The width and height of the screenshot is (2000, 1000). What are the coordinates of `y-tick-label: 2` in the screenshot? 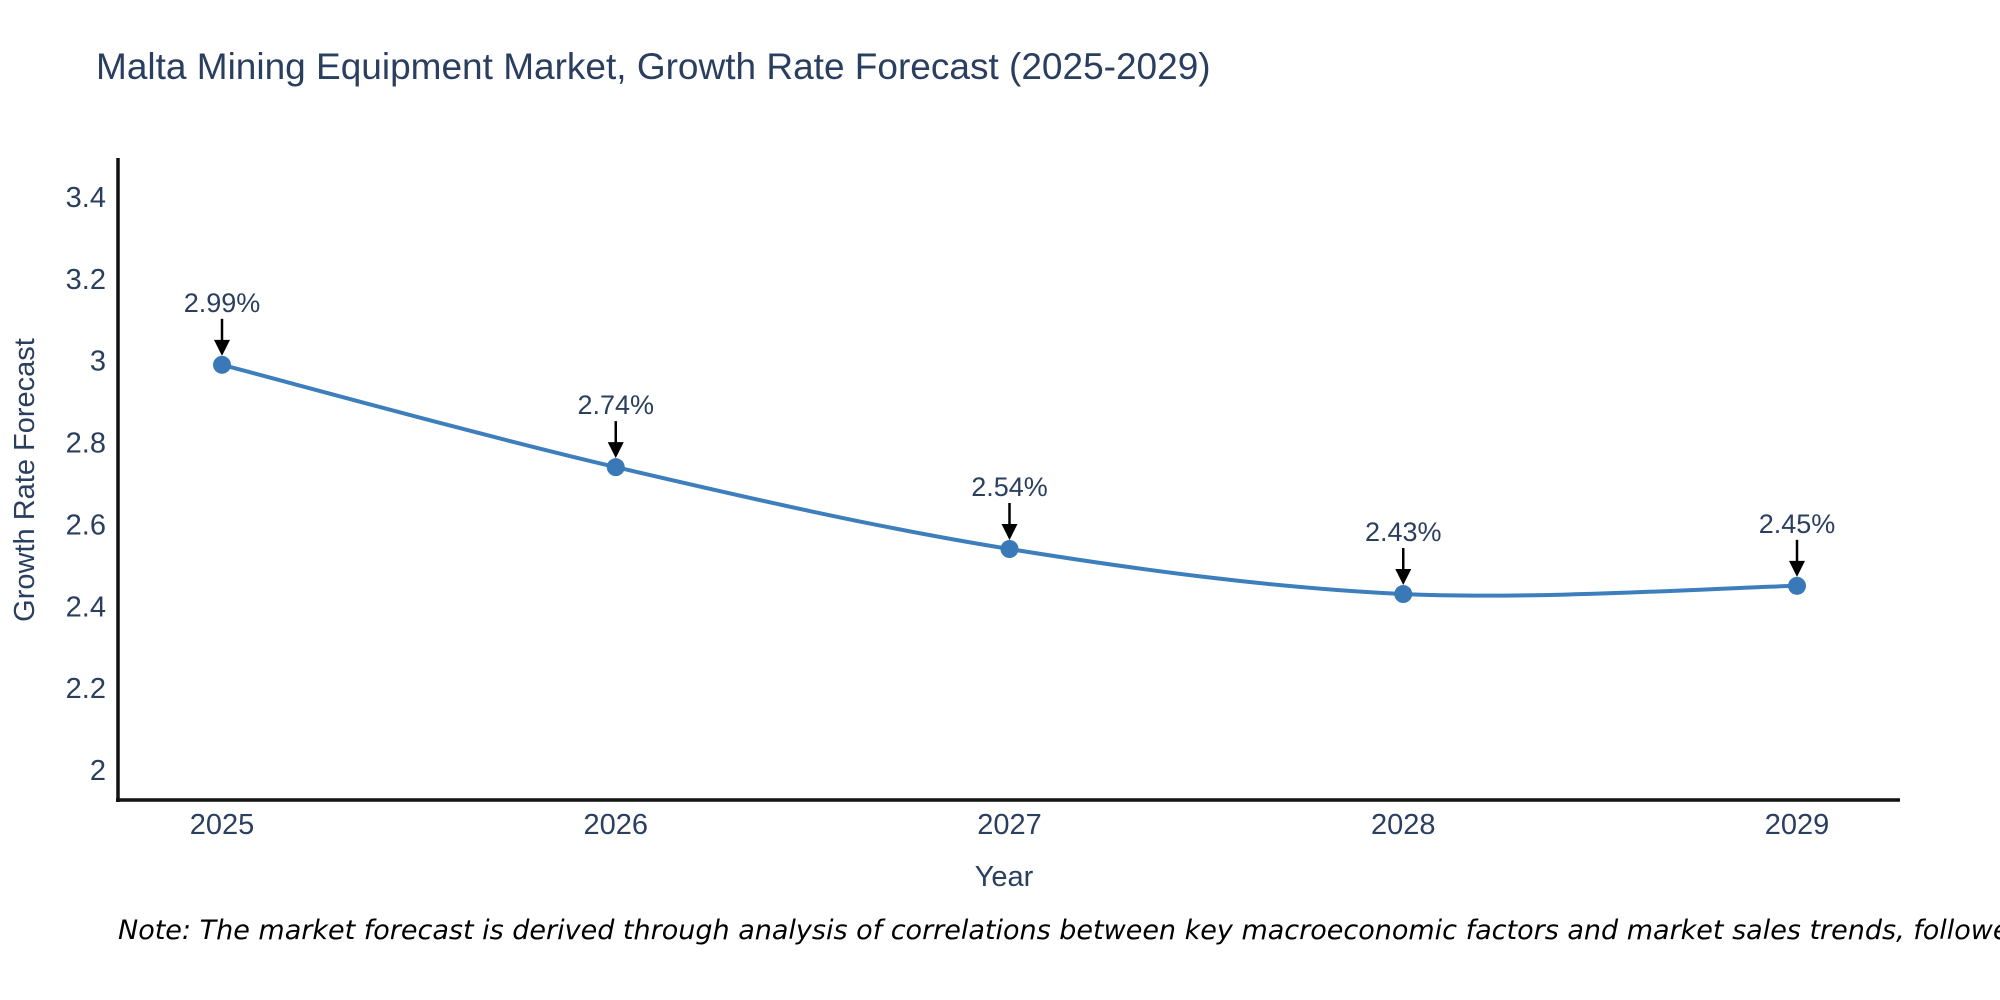 It's located at (98, 771).